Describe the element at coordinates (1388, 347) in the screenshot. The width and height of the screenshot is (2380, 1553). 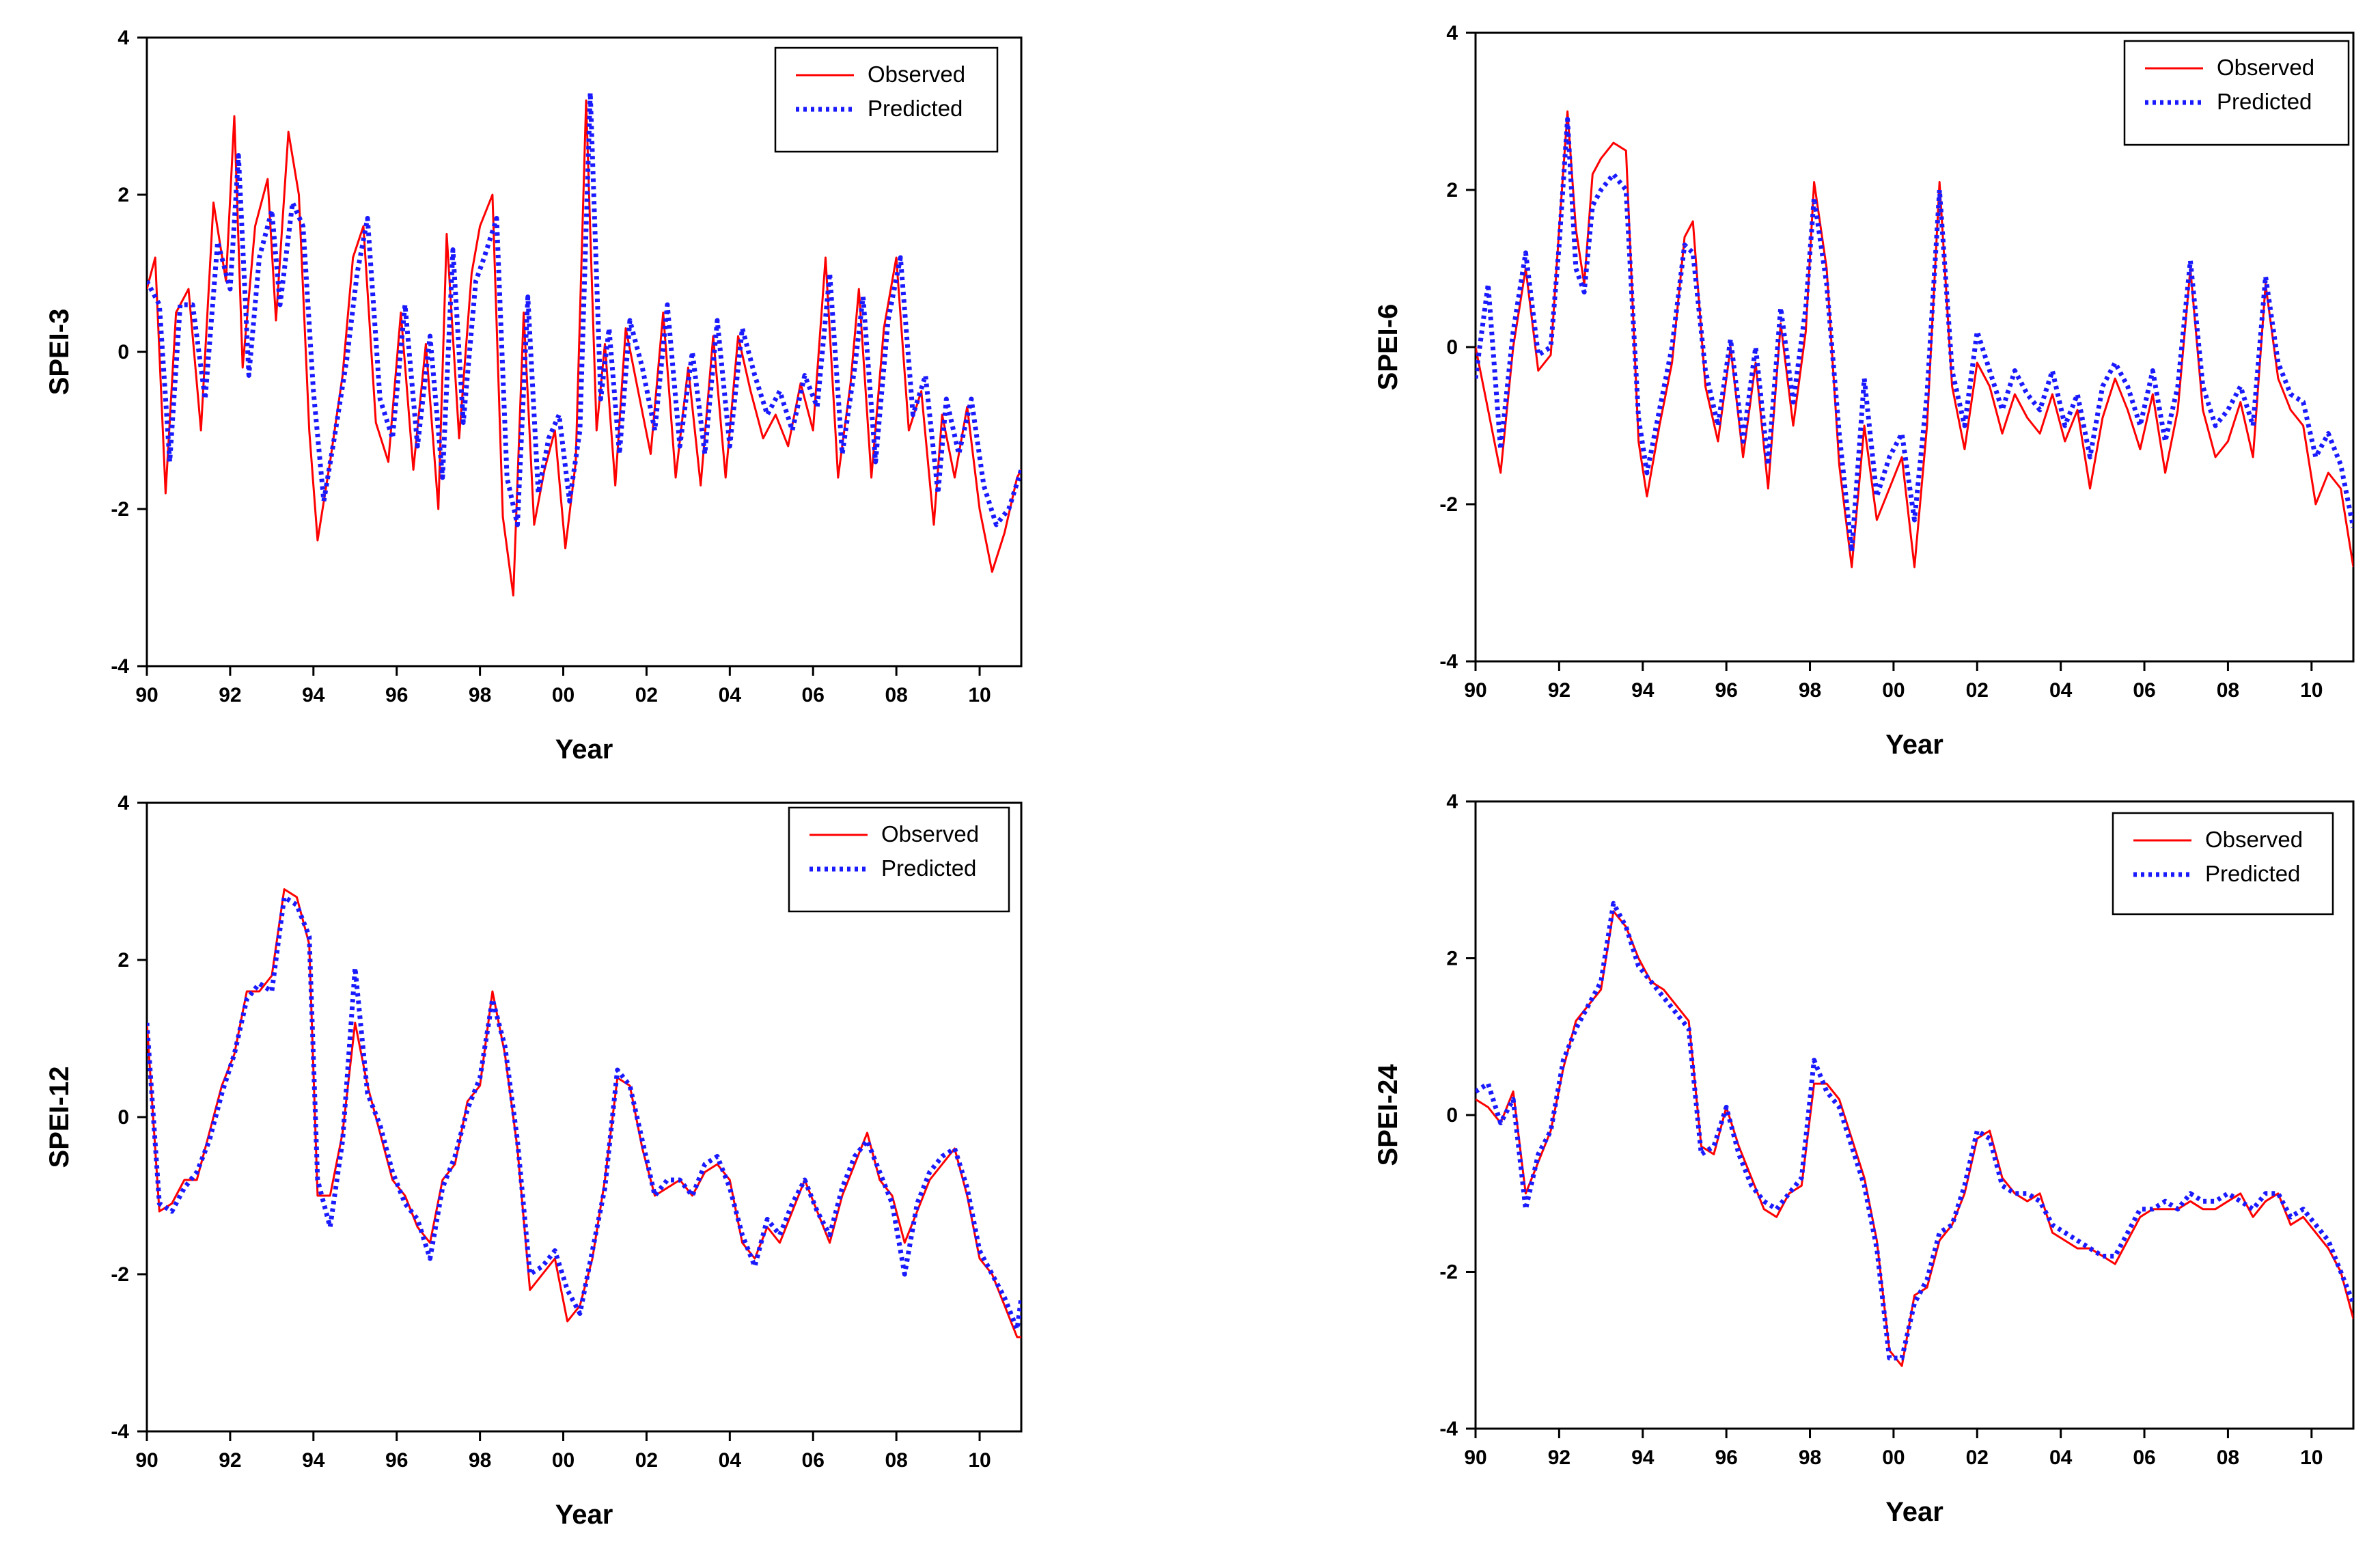
I see `y-axis-label: SPEI-6` at that location.